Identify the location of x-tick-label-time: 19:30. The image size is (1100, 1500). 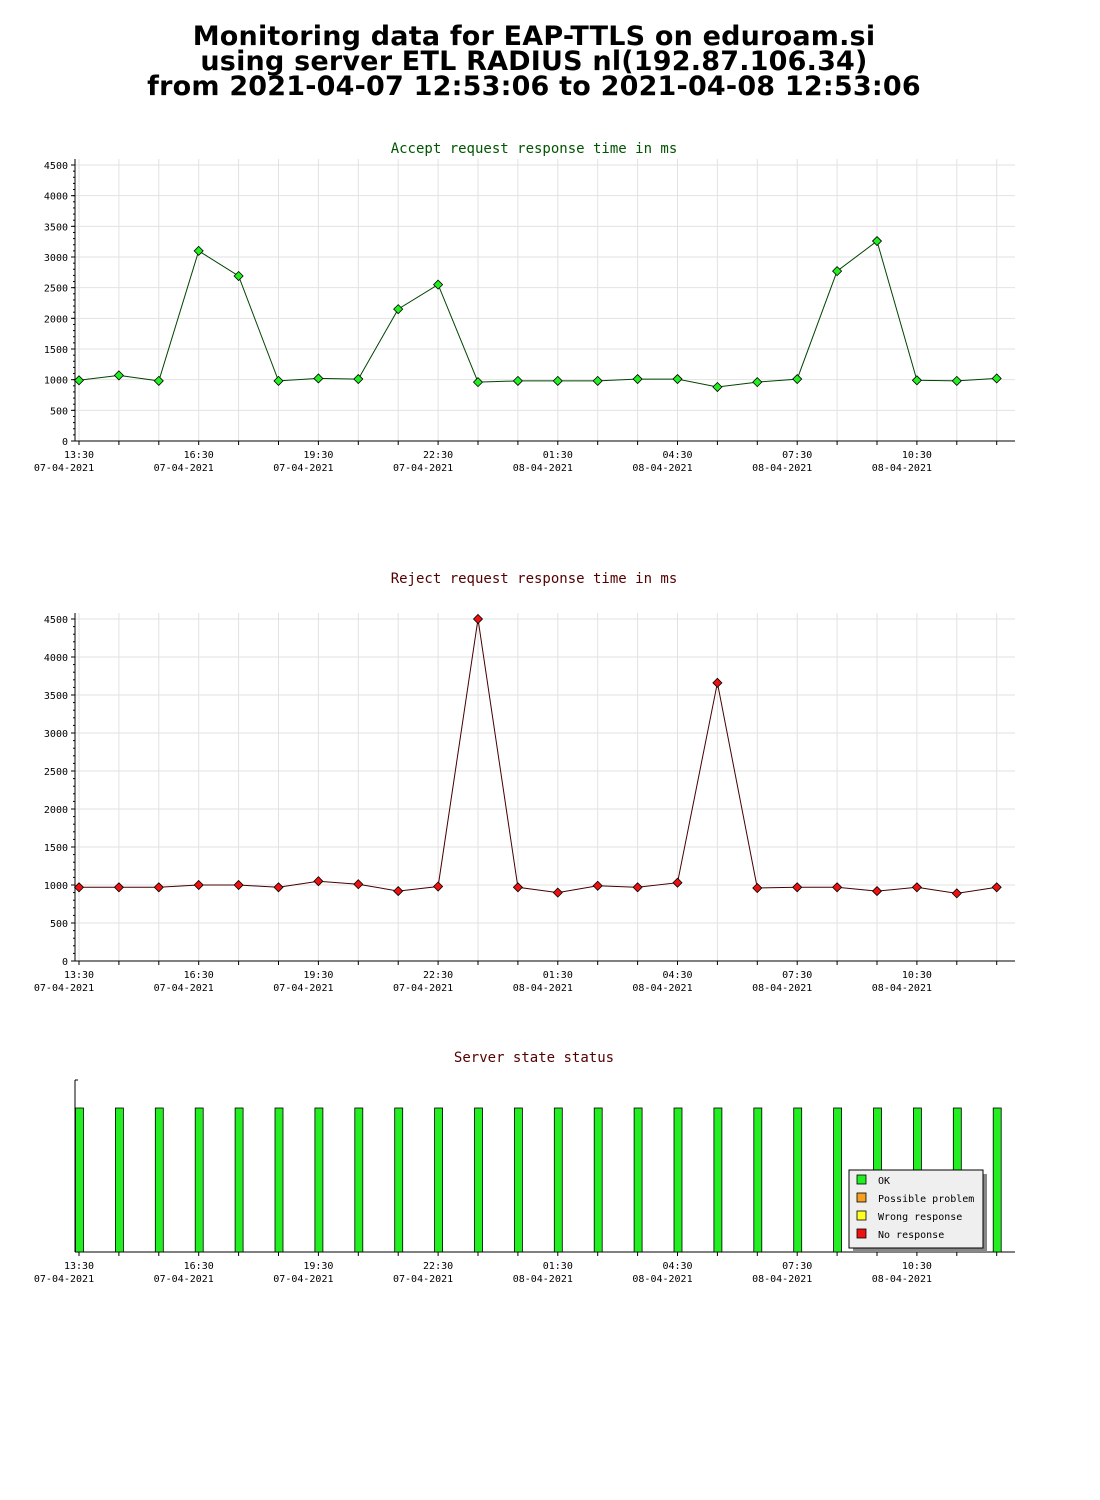
(318, 455).